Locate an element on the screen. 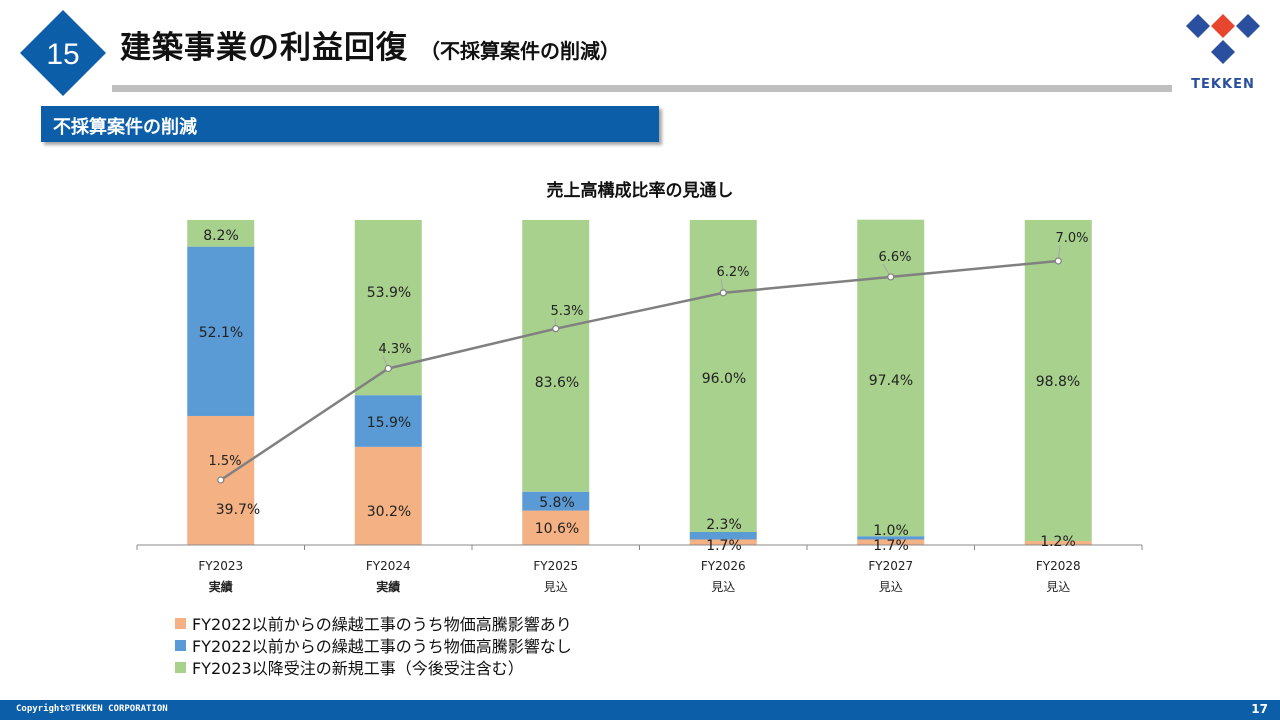 Image resolution: width=1280 pixels, height=720 pixels. legend-item-orange: FY2022以前からの繰越工事のうち物価高騰影響あり is located at coordinates (373, 623).